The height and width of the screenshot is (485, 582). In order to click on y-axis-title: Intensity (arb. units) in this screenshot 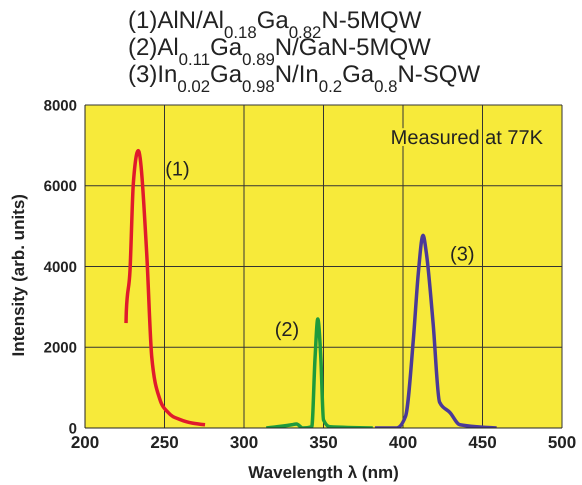, I will do `click(18, 275)`.